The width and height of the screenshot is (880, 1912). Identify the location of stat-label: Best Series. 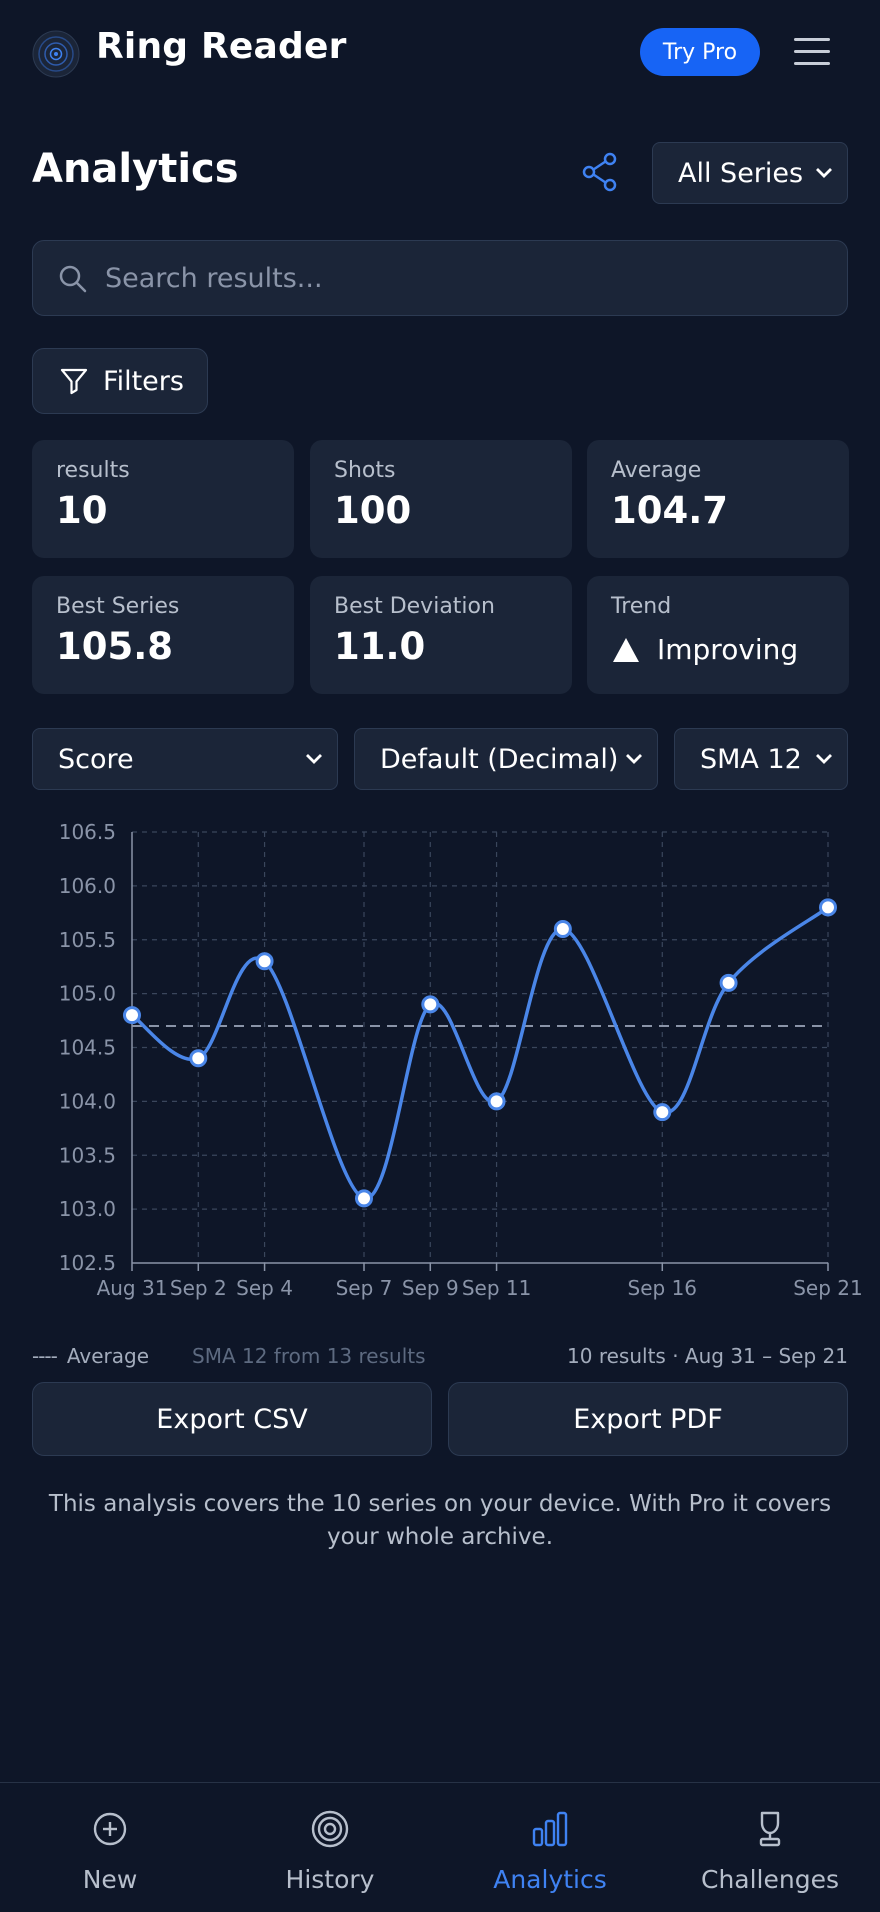
(118, 606).